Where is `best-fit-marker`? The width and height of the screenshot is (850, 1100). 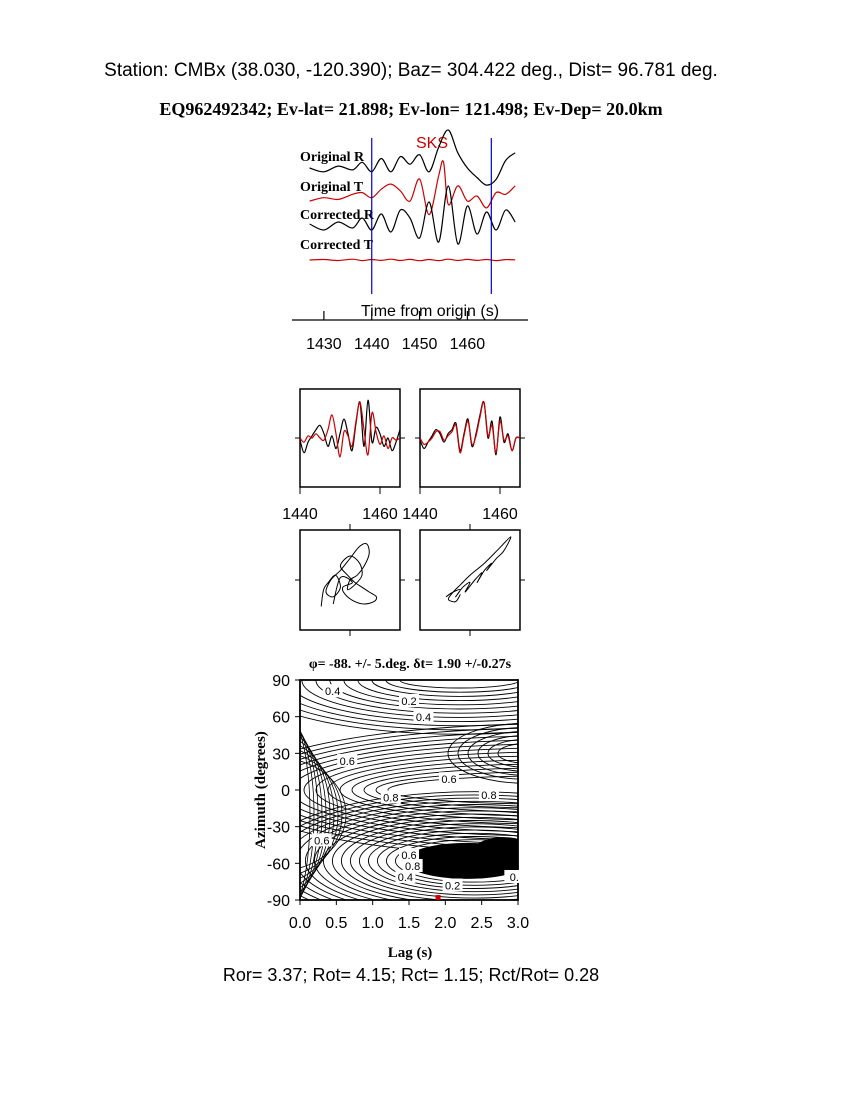
best-fit-marker is located at coordinates (438, 898).